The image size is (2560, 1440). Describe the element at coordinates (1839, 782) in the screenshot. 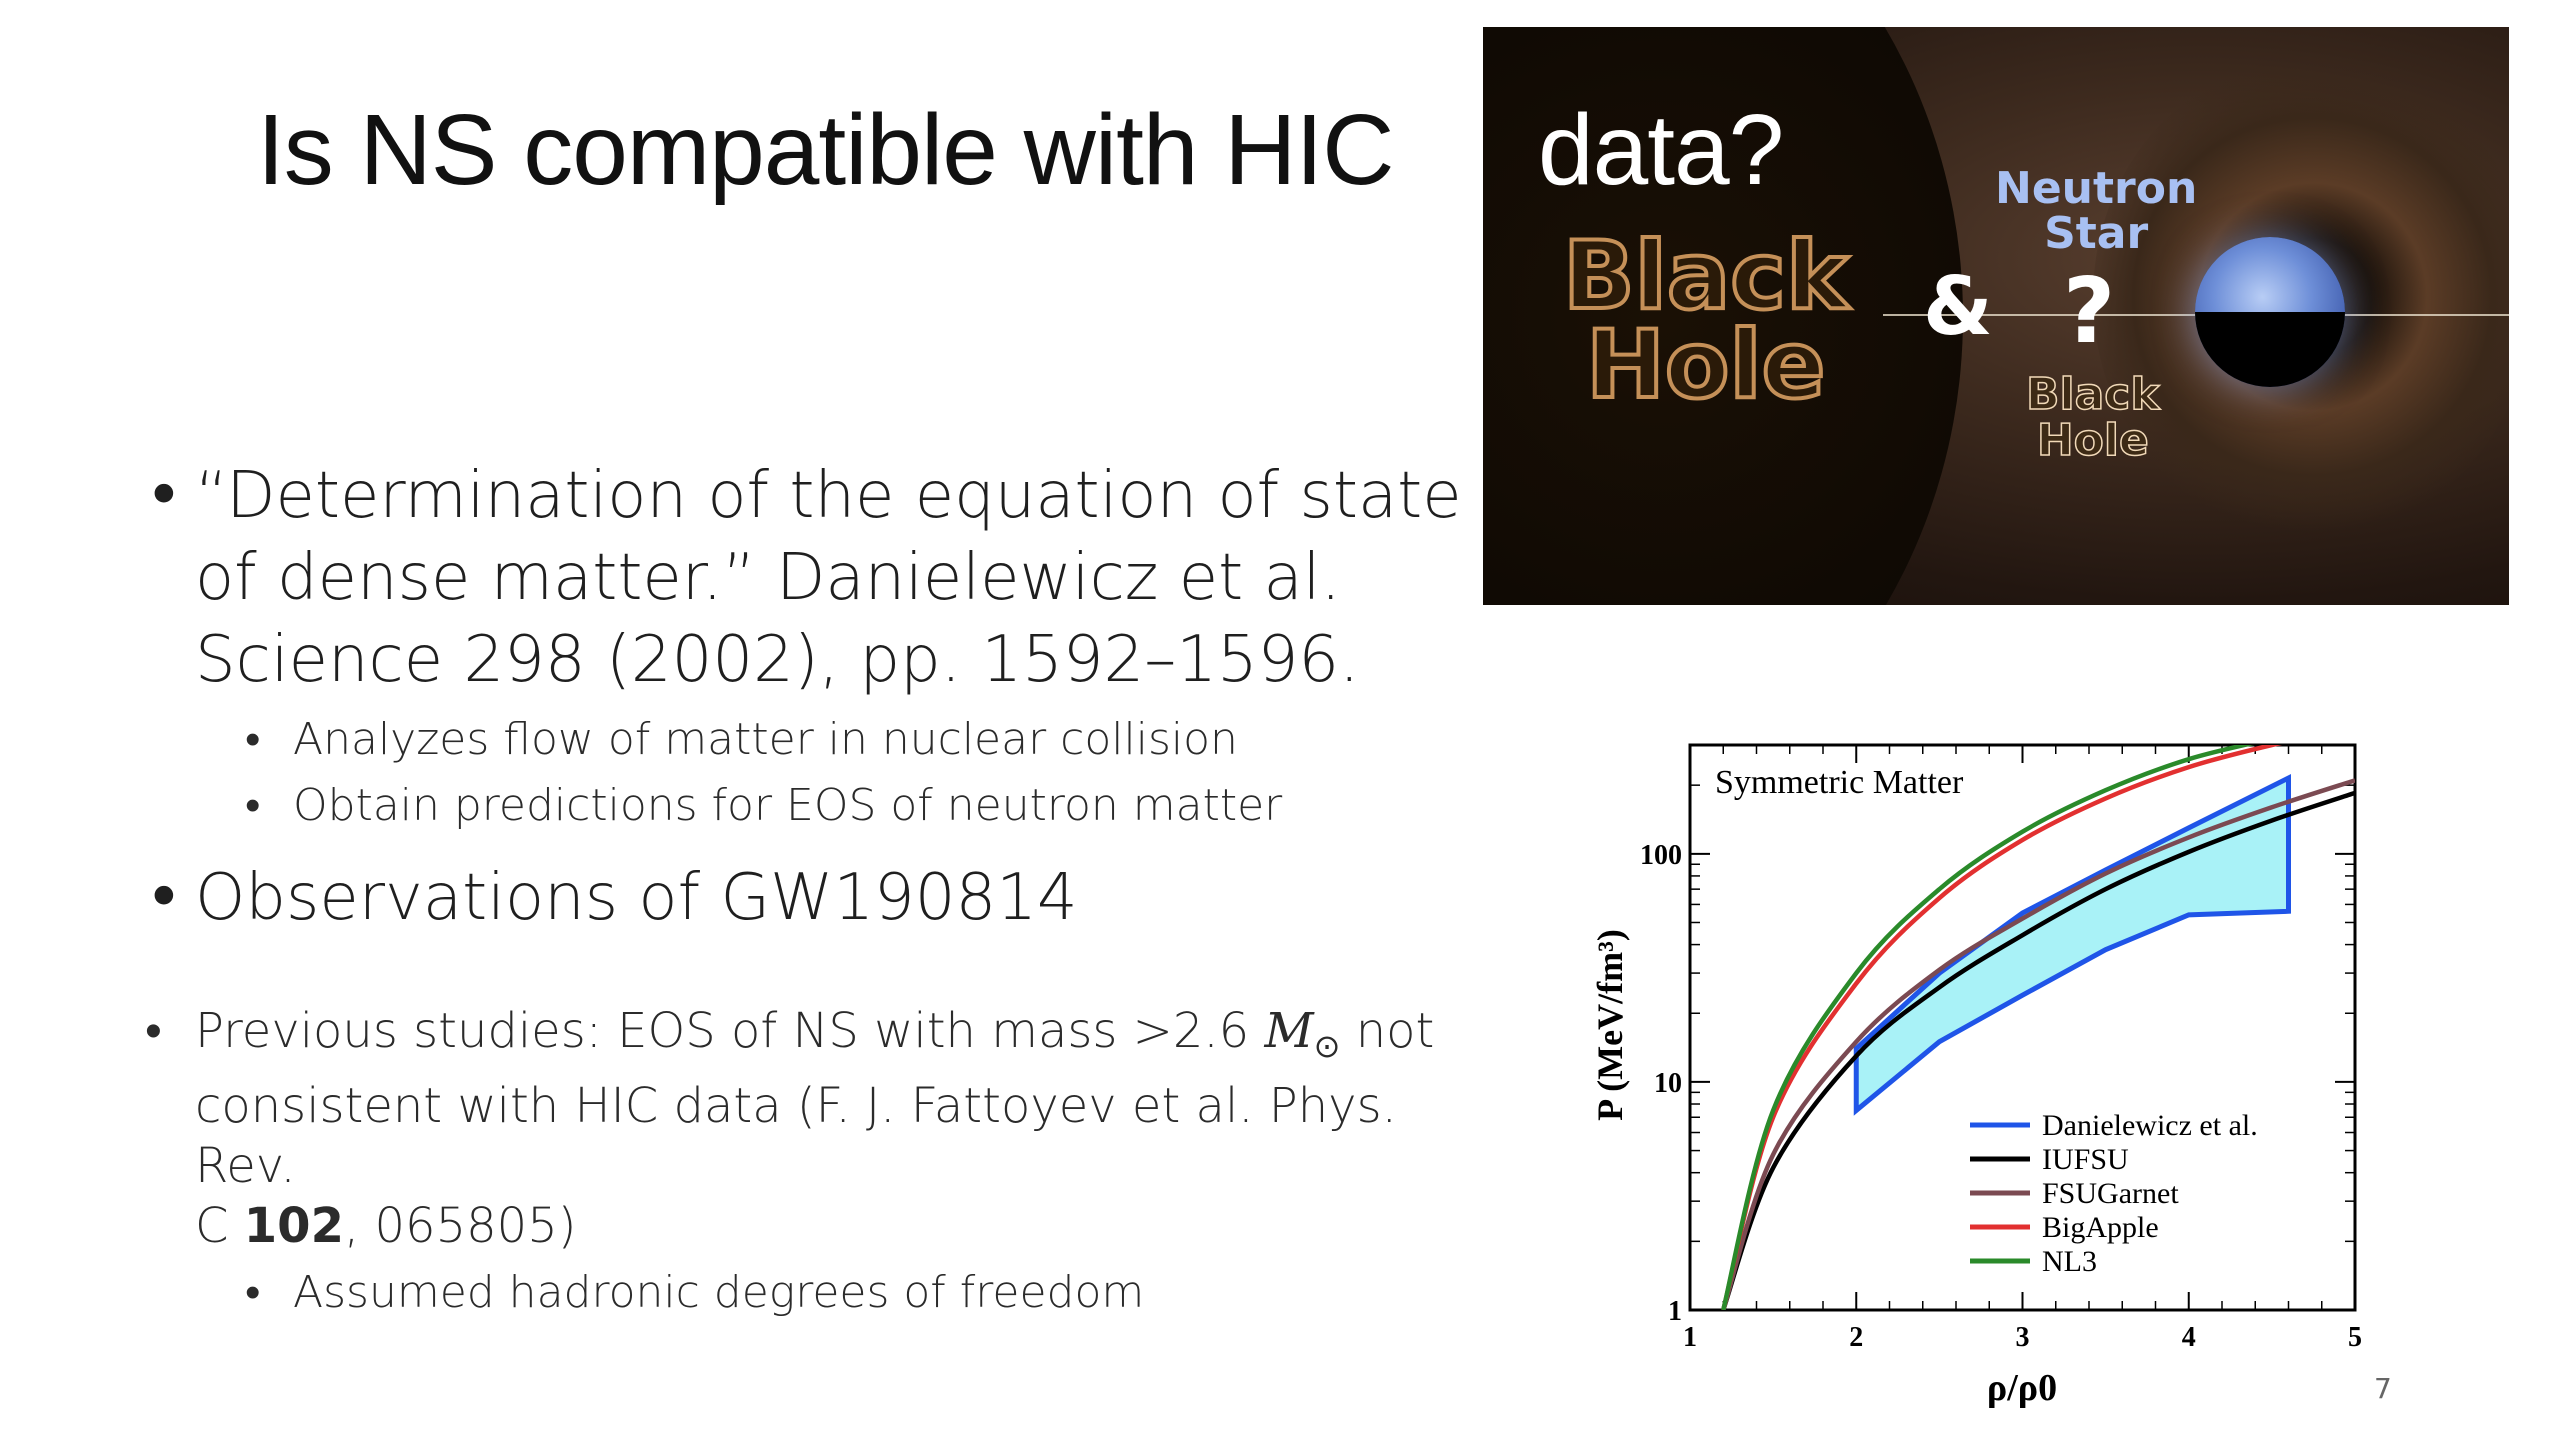

I see `chart-title: Symmetric Matter` at that location.